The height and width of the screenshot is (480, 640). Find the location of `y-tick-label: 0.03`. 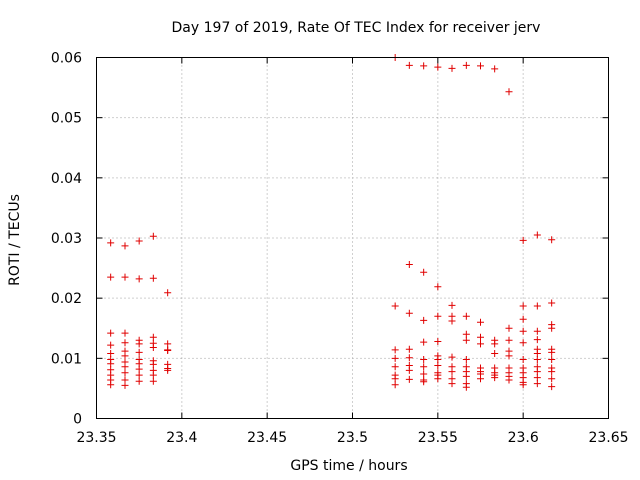

y-tick-label: 0.03 is located at coordinates (66, 239).